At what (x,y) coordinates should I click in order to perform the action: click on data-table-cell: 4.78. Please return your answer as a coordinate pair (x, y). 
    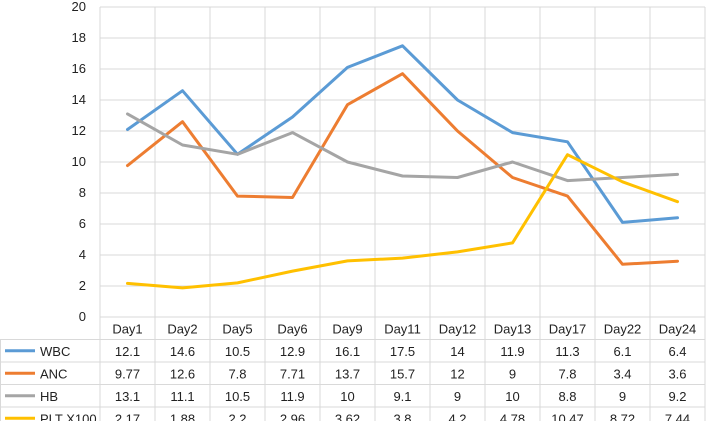
    Looking at the image, I should click on (512, 416).